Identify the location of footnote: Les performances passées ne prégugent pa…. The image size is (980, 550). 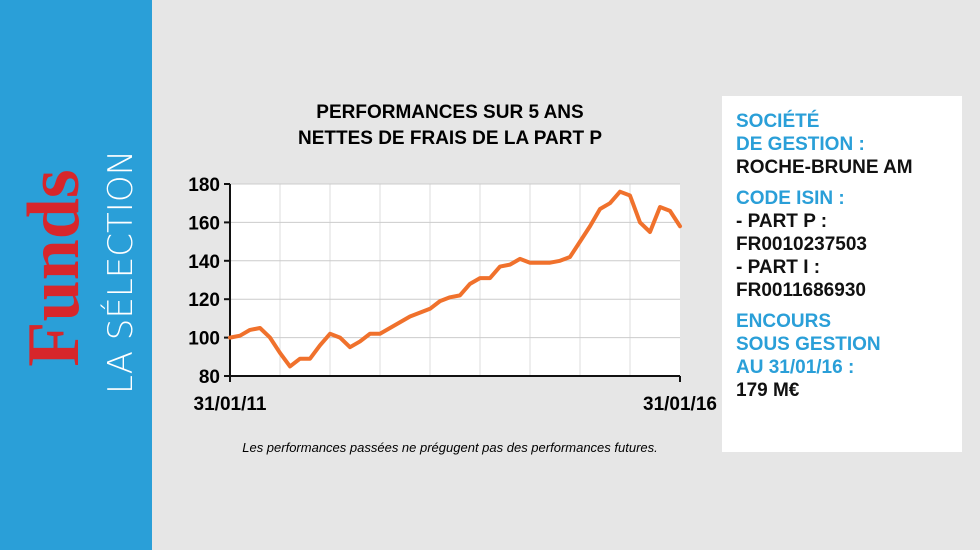
(450, 447).